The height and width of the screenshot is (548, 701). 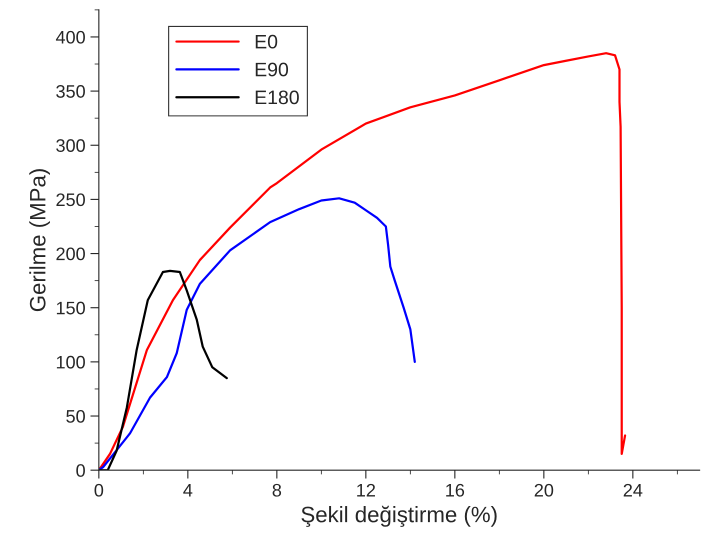 I want to click on legend-label: E0, so click(x=267, y=41).